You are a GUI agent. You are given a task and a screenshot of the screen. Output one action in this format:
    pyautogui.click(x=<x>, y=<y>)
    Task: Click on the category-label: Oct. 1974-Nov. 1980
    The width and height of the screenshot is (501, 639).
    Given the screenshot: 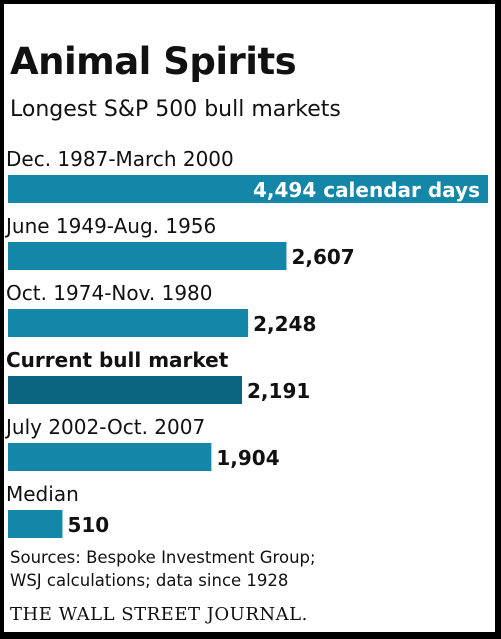 What is the action you would take?
    pyautogui.click(x=109, y=293)
    